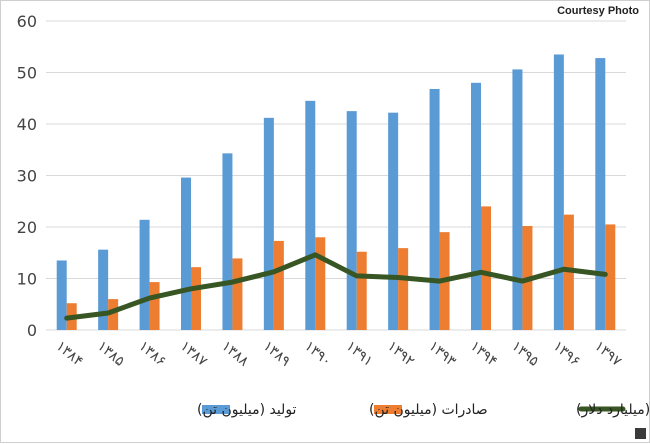 The width and height of the screenshot is (650, 444). What do you see at coordinates (216, 409) in the screenshot?
I see `legend-production-swatch` at bounding box center [216, 409].